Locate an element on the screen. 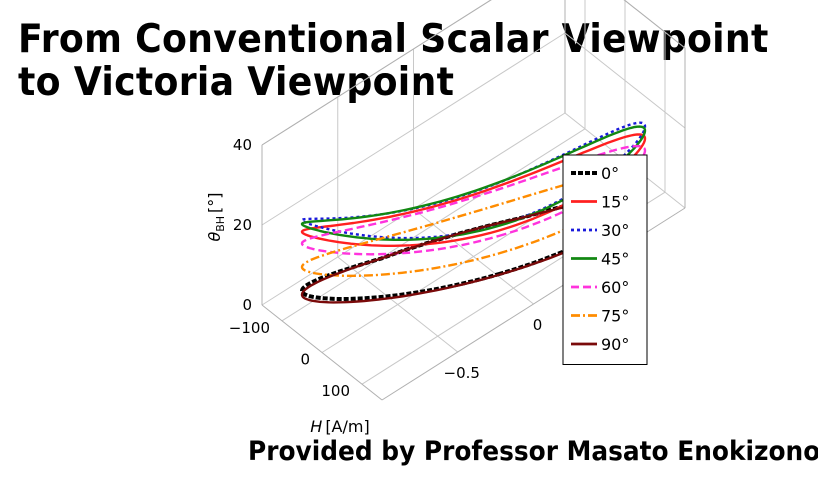  legend-label: 60° is located at coordinates (615, 287).